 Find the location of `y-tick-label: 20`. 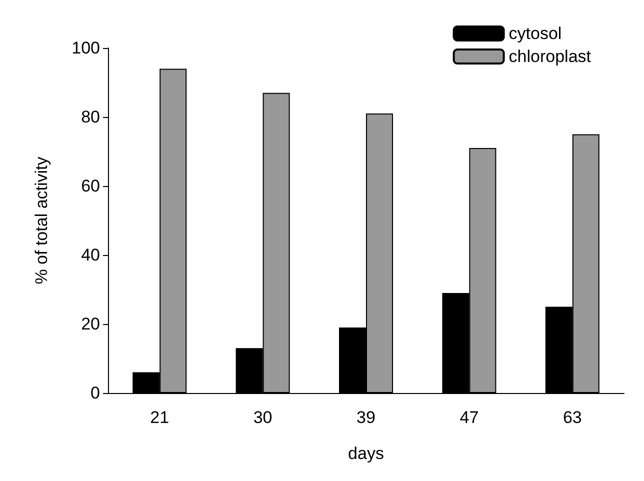

y-tick-label: 20 is located at coordinates (90, 324).